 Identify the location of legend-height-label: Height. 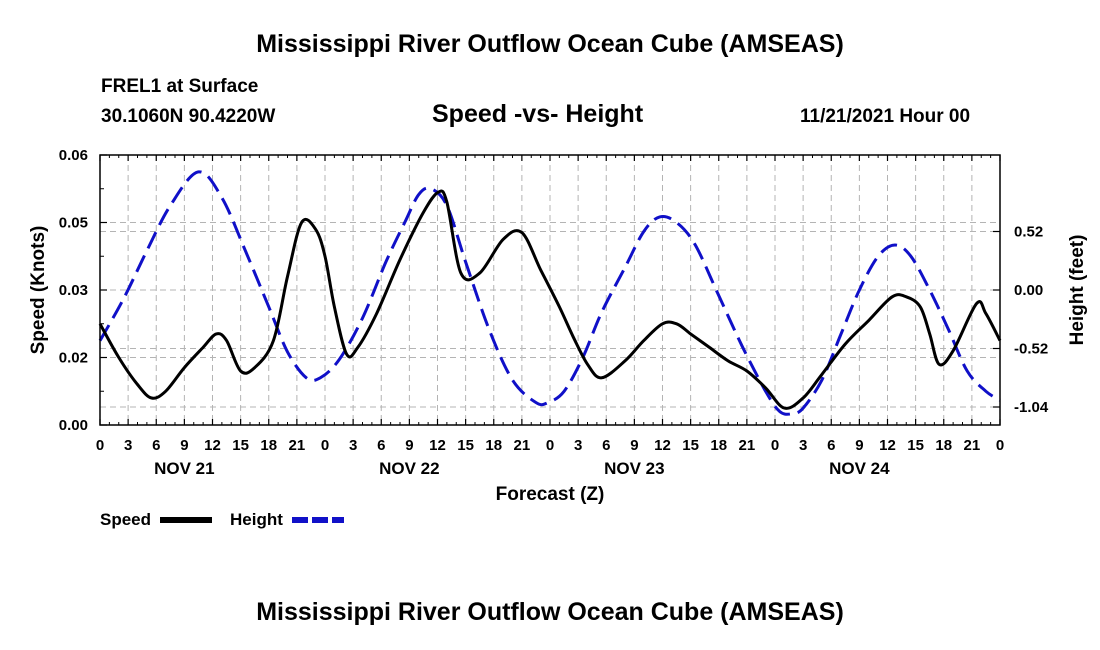
(256, 519).